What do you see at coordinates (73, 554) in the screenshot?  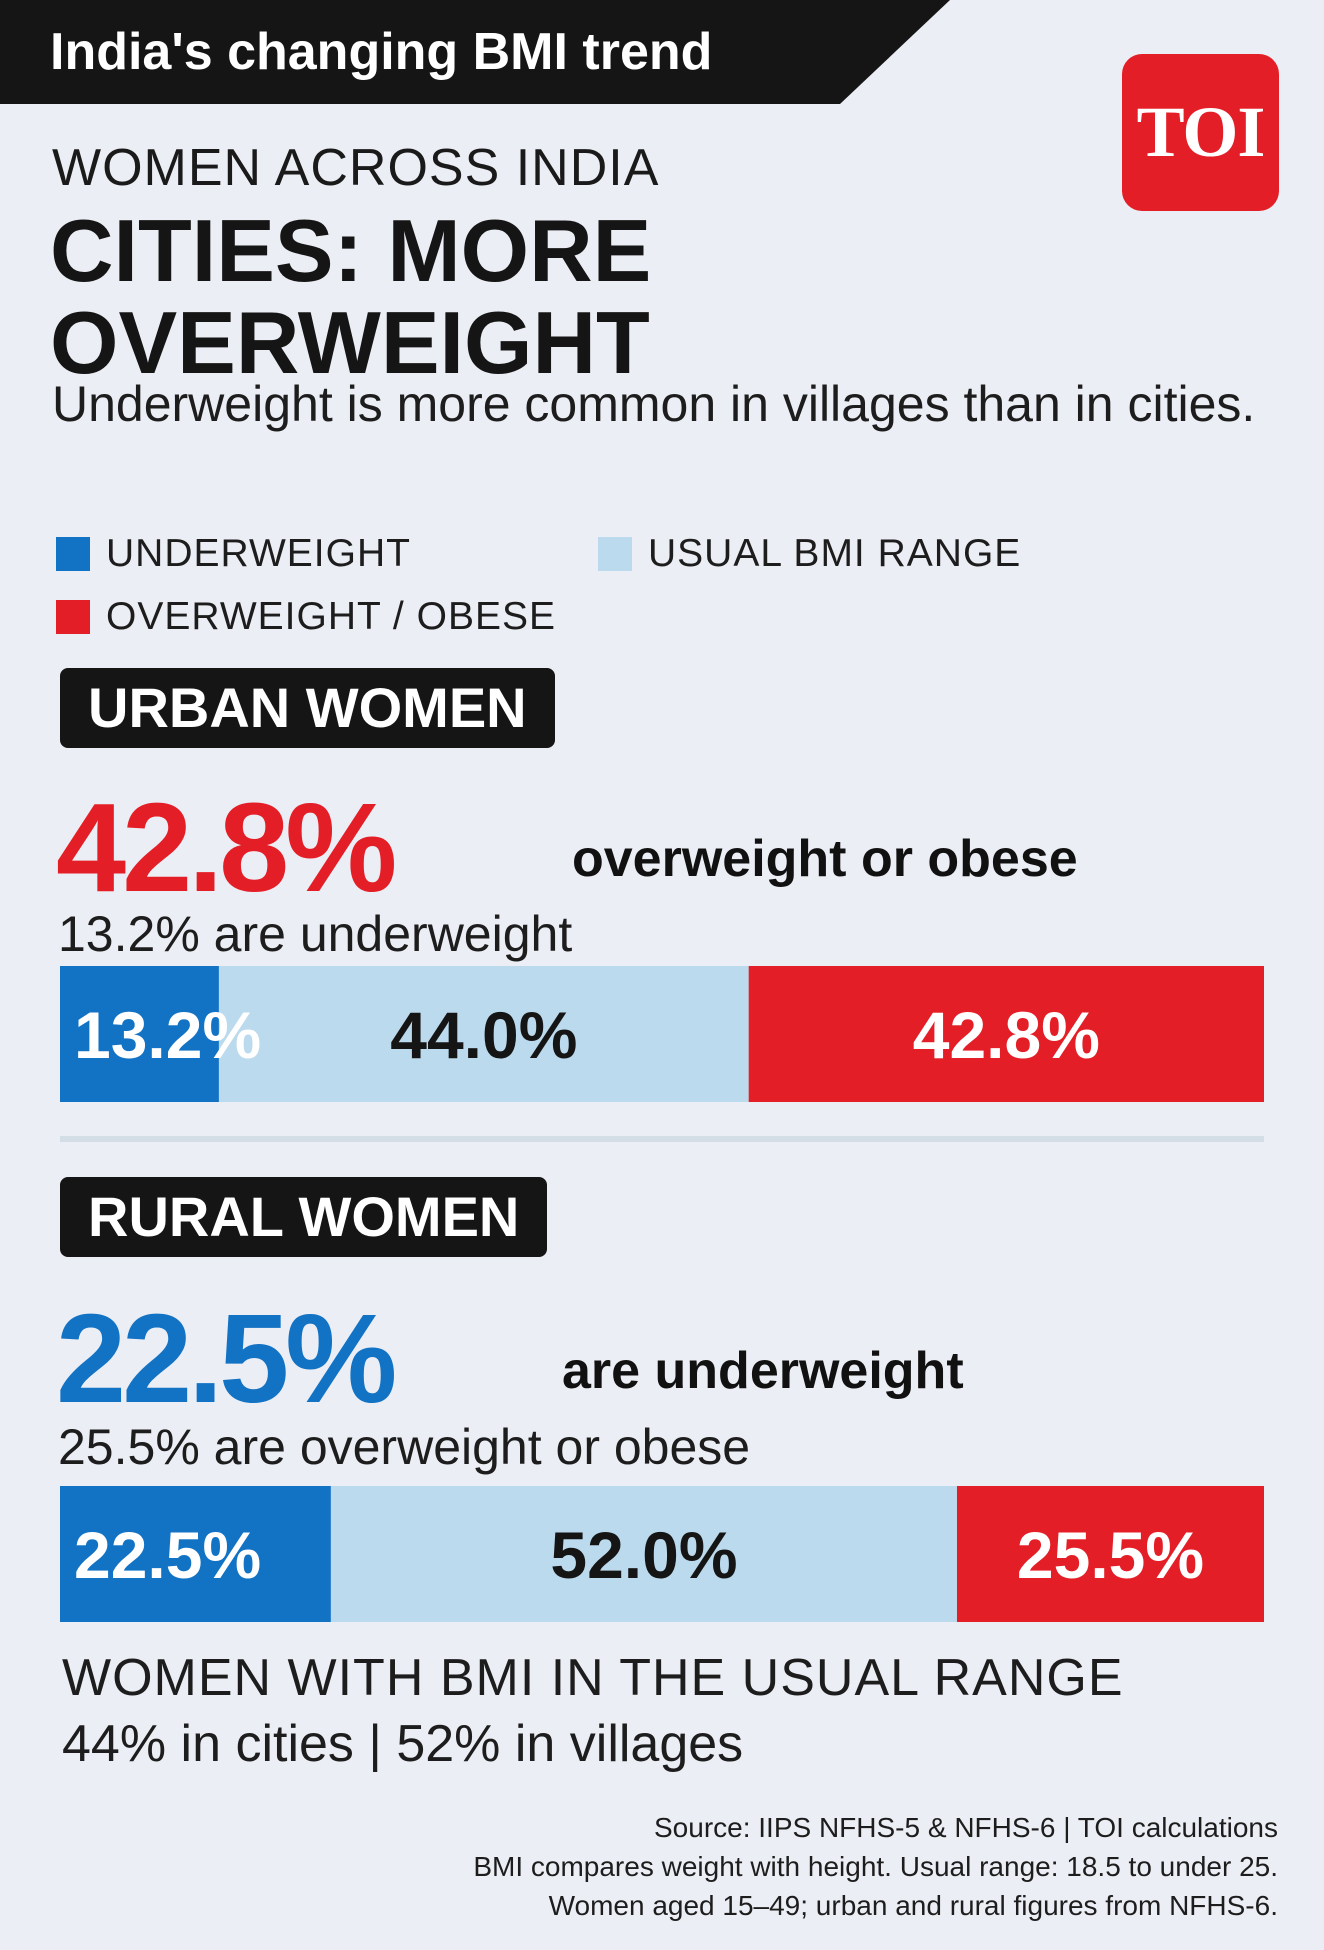 I see `legend-underweight-swatch` at bounding box center [73, 554].